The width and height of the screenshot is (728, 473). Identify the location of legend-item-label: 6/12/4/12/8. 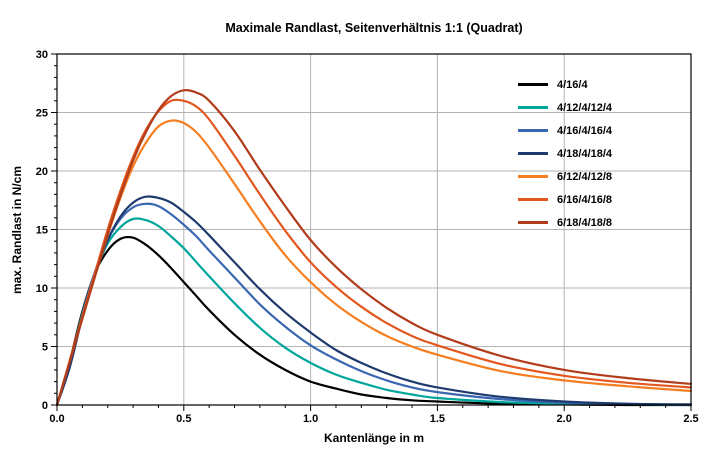
(585, 176).